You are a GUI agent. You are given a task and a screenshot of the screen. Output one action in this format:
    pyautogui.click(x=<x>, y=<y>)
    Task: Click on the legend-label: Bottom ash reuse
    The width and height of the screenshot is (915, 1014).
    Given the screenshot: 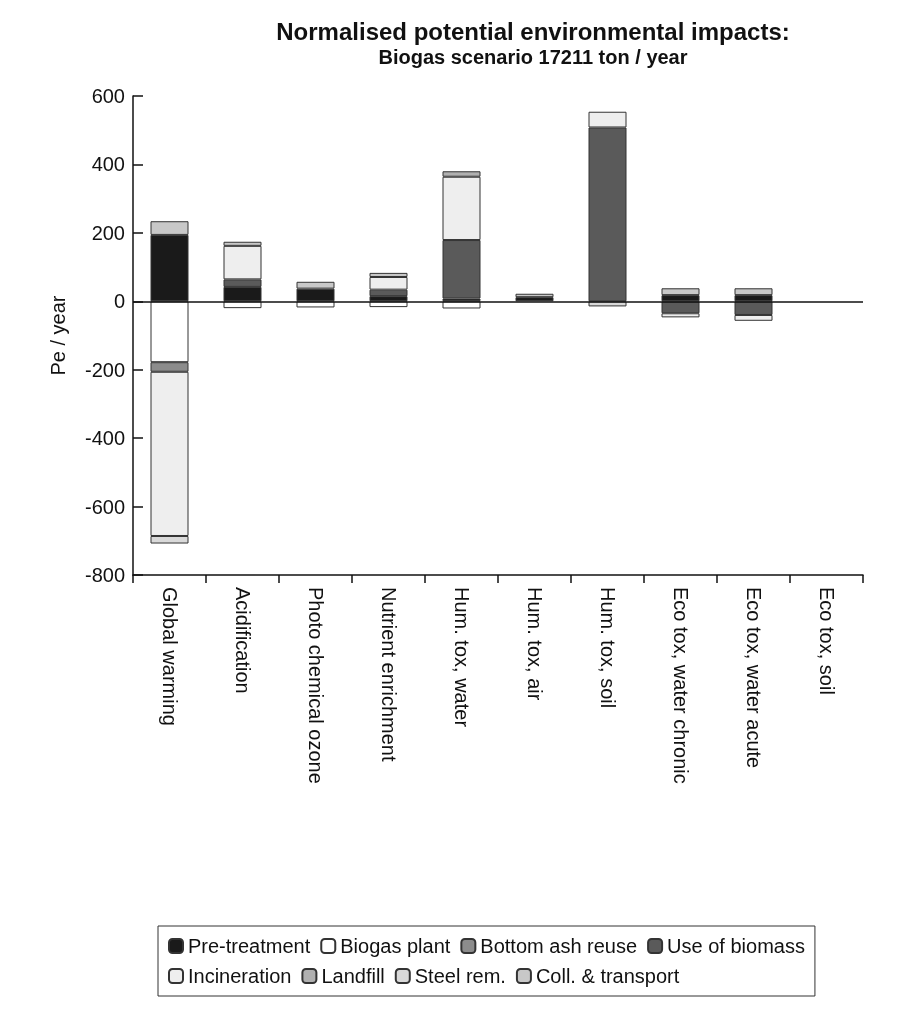 What is the action you would take?
    pyautogui.click(x=559, y=946)
    